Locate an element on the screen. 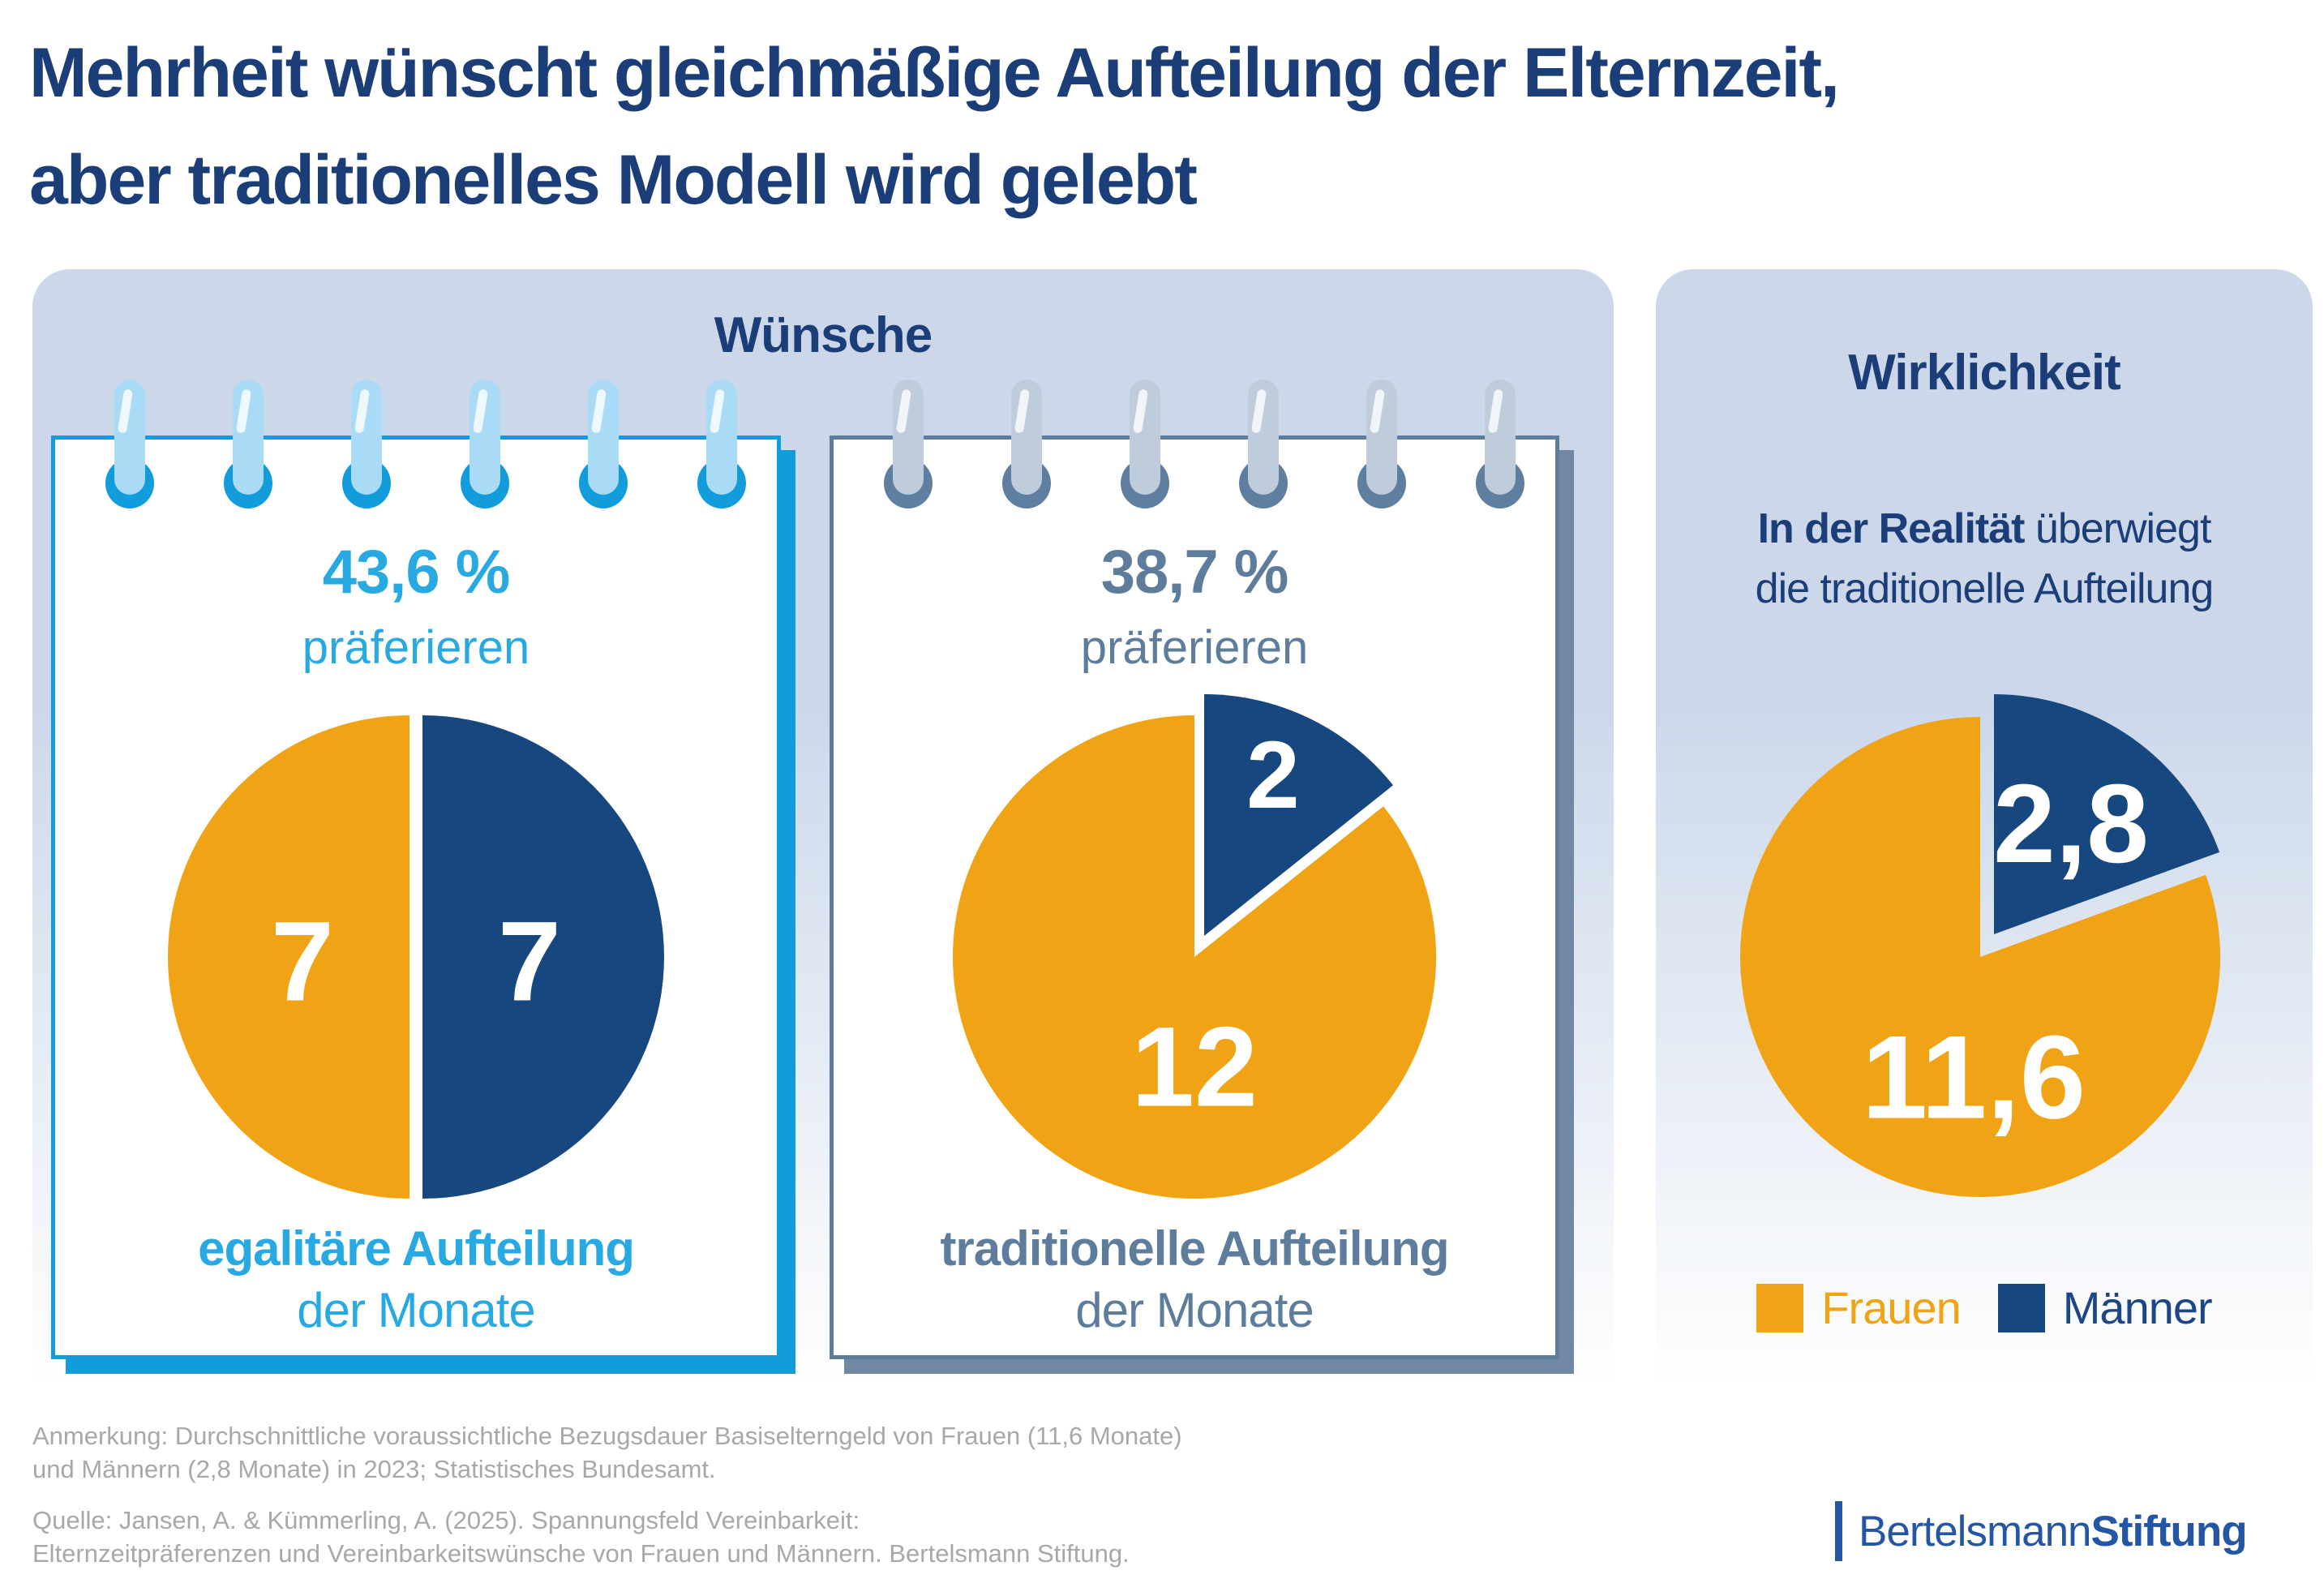  traditional-caption-regular: der Monate is located at coordinates (1194, 1310).